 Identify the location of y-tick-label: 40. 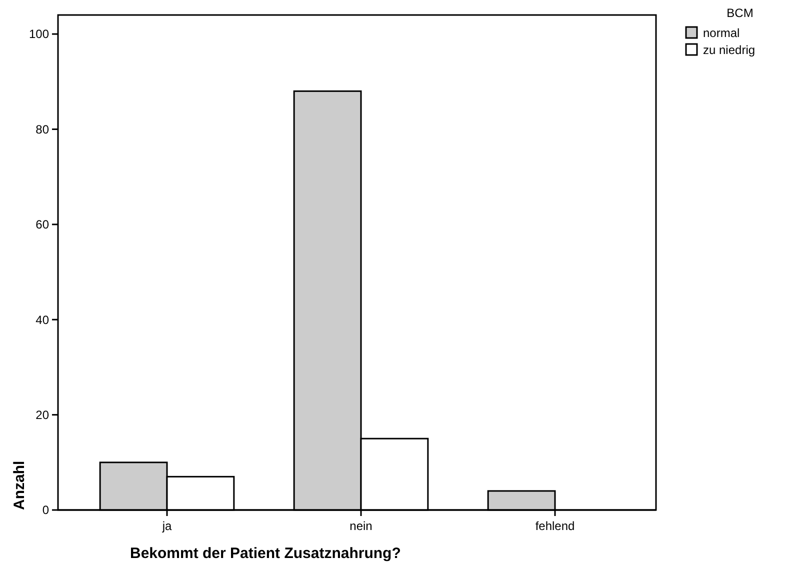
(43, 319).